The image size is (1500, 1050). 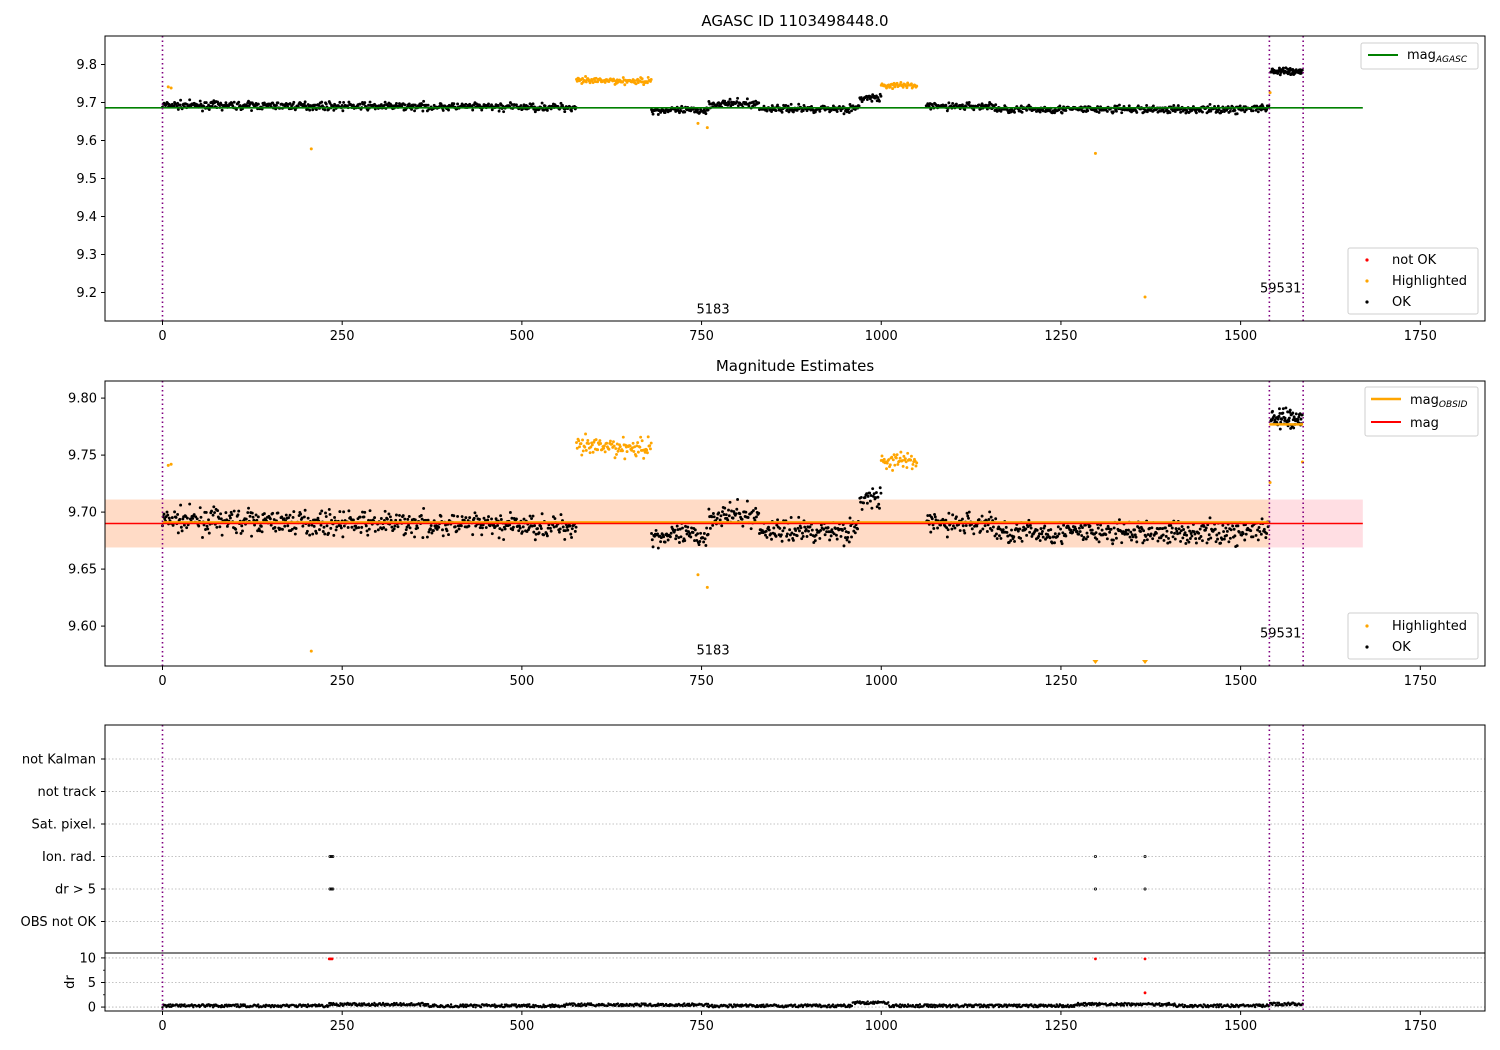 I want to click on flag-row-label: Ion. rad., so click(x=69, y=857).